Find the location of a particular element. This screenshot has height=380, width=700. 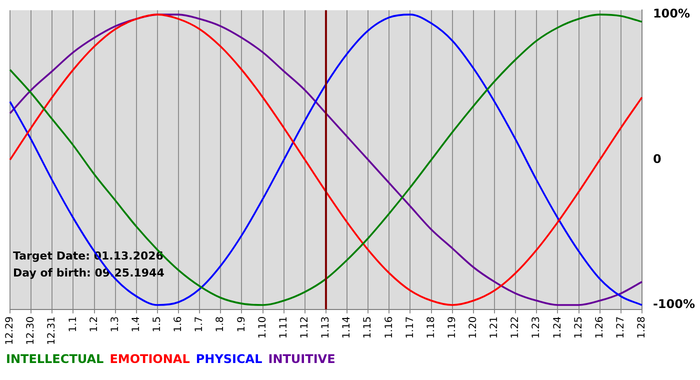

x-tick-label: 1.1 is located at coordinates (73, 324).